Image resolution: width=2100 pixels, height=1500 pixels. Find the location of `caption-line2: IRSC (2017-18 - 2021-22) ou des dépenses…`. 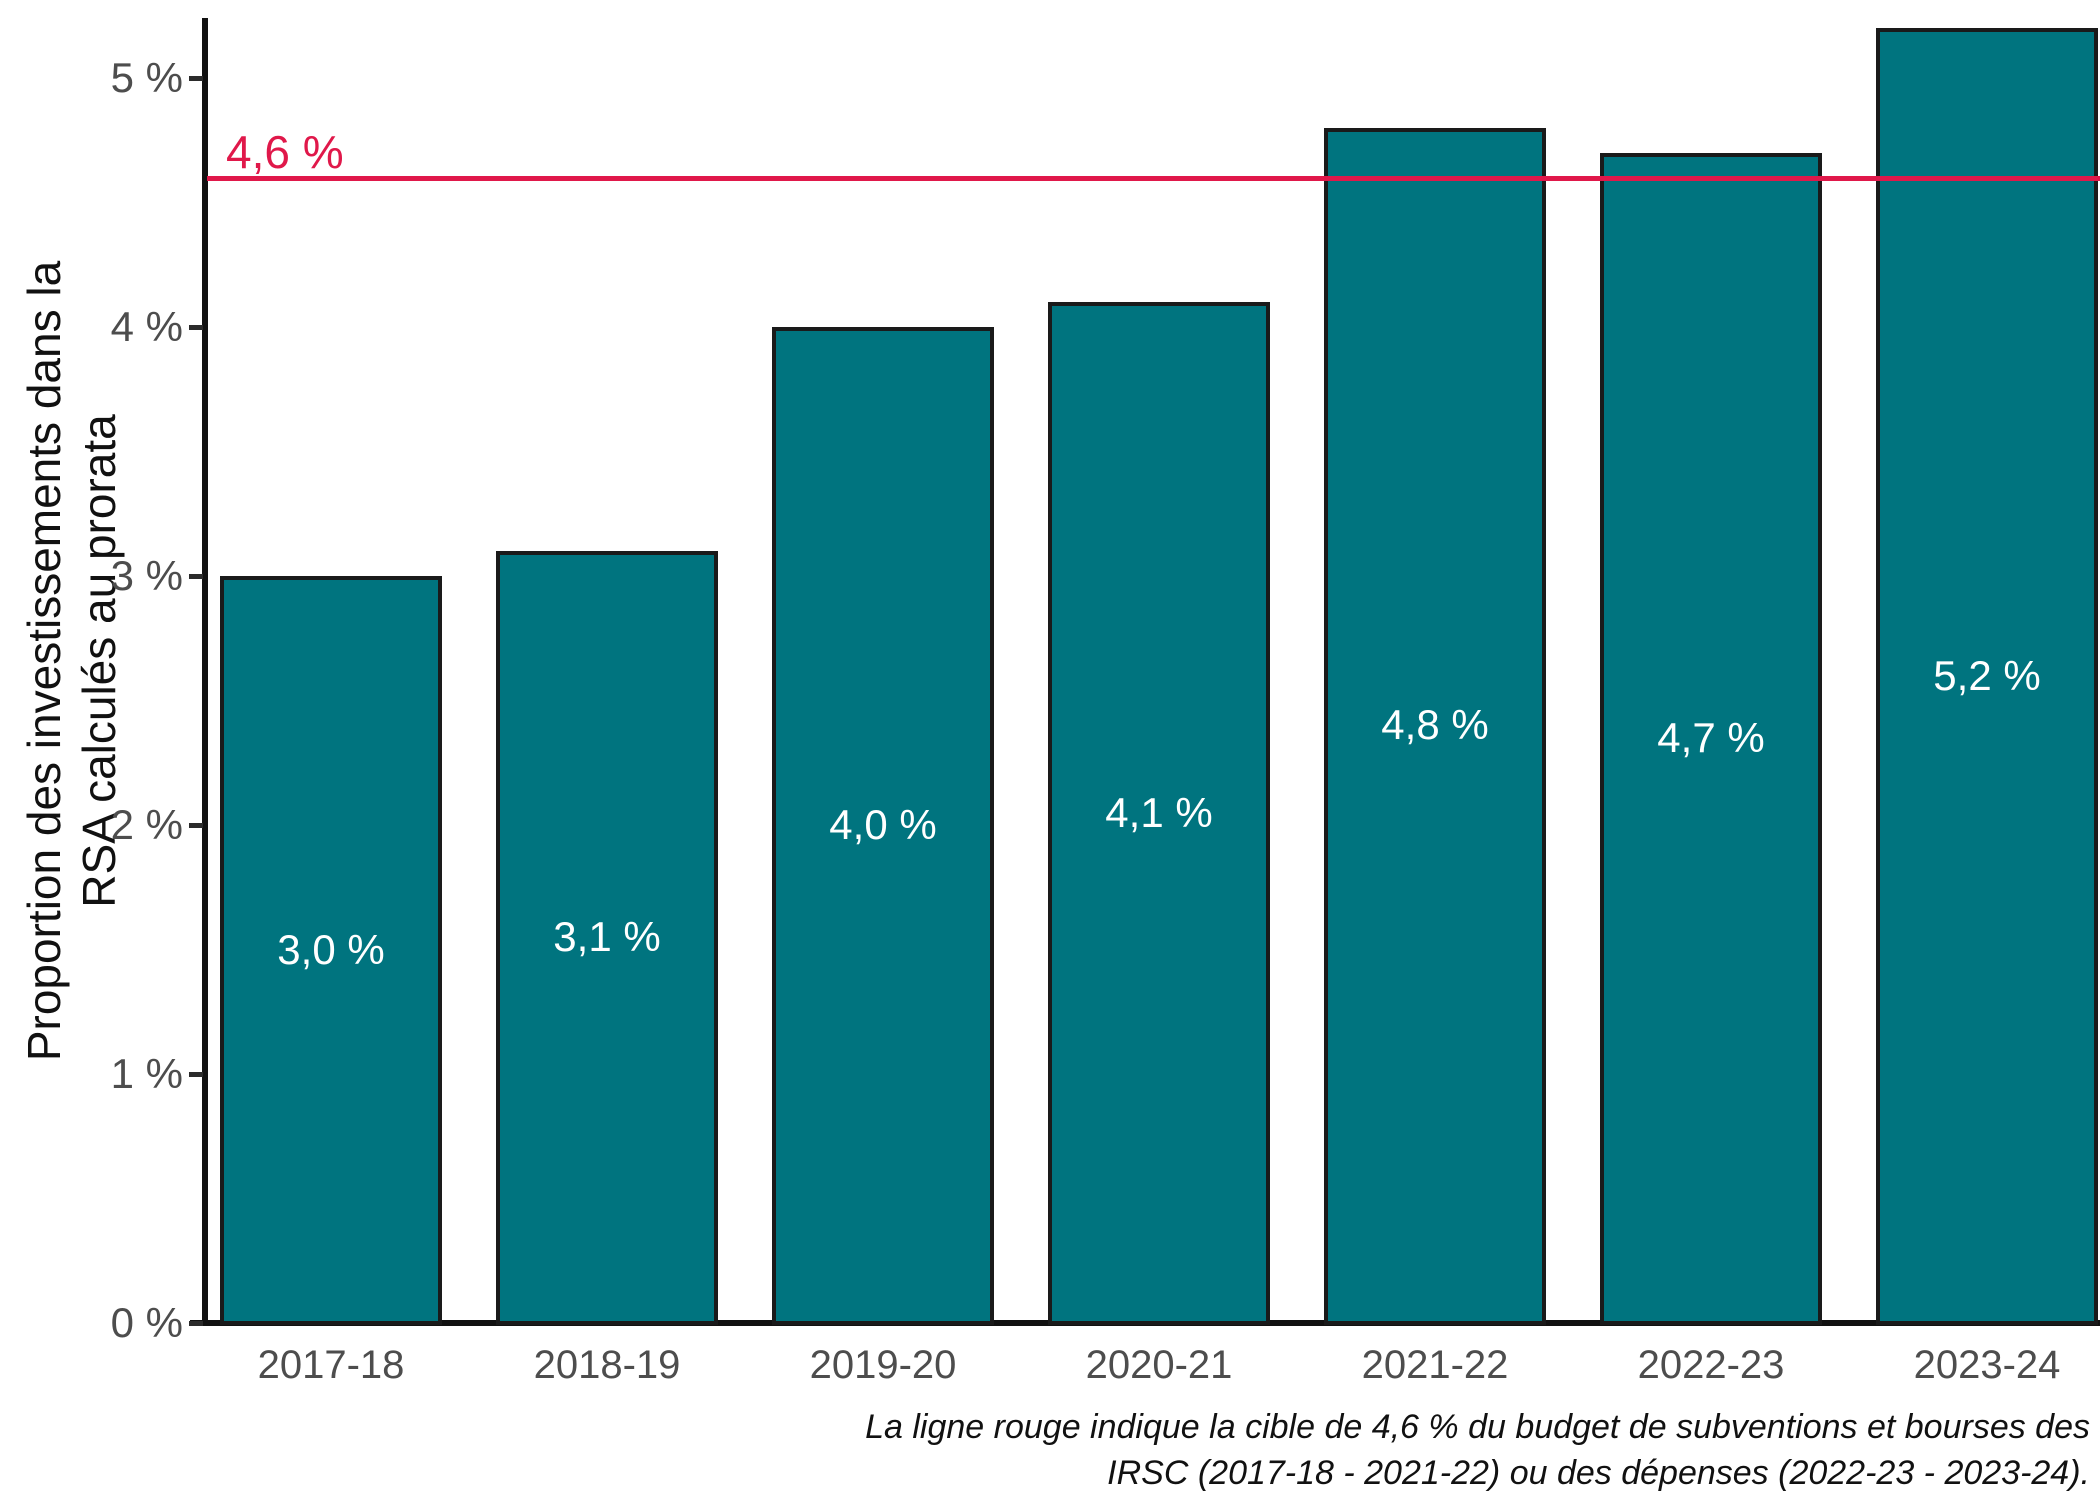

caption-line2: IRSC (2017-18 - 2021-22) ou des dépenses… is located at coordinates (1598, 1473).